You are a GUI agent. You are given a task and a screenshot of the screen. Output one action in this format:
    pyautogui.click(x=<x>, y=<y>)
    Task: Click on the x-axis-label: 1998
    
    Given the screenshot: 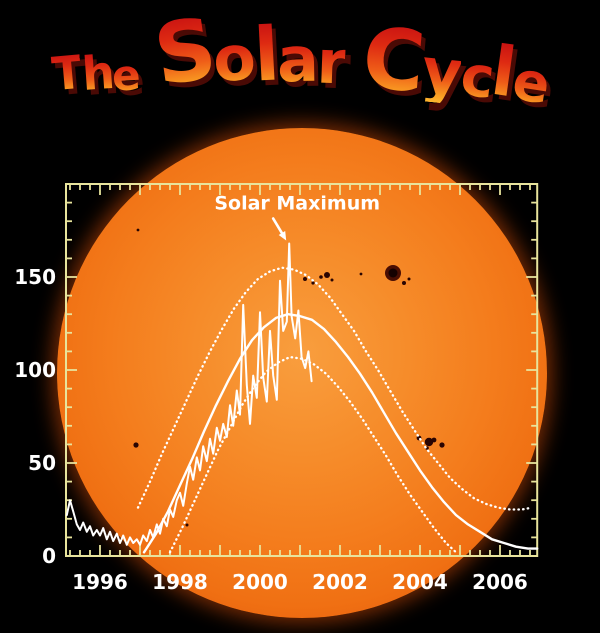 What is the action you would take?
    pyautogui.click(x=180, y=582)
    